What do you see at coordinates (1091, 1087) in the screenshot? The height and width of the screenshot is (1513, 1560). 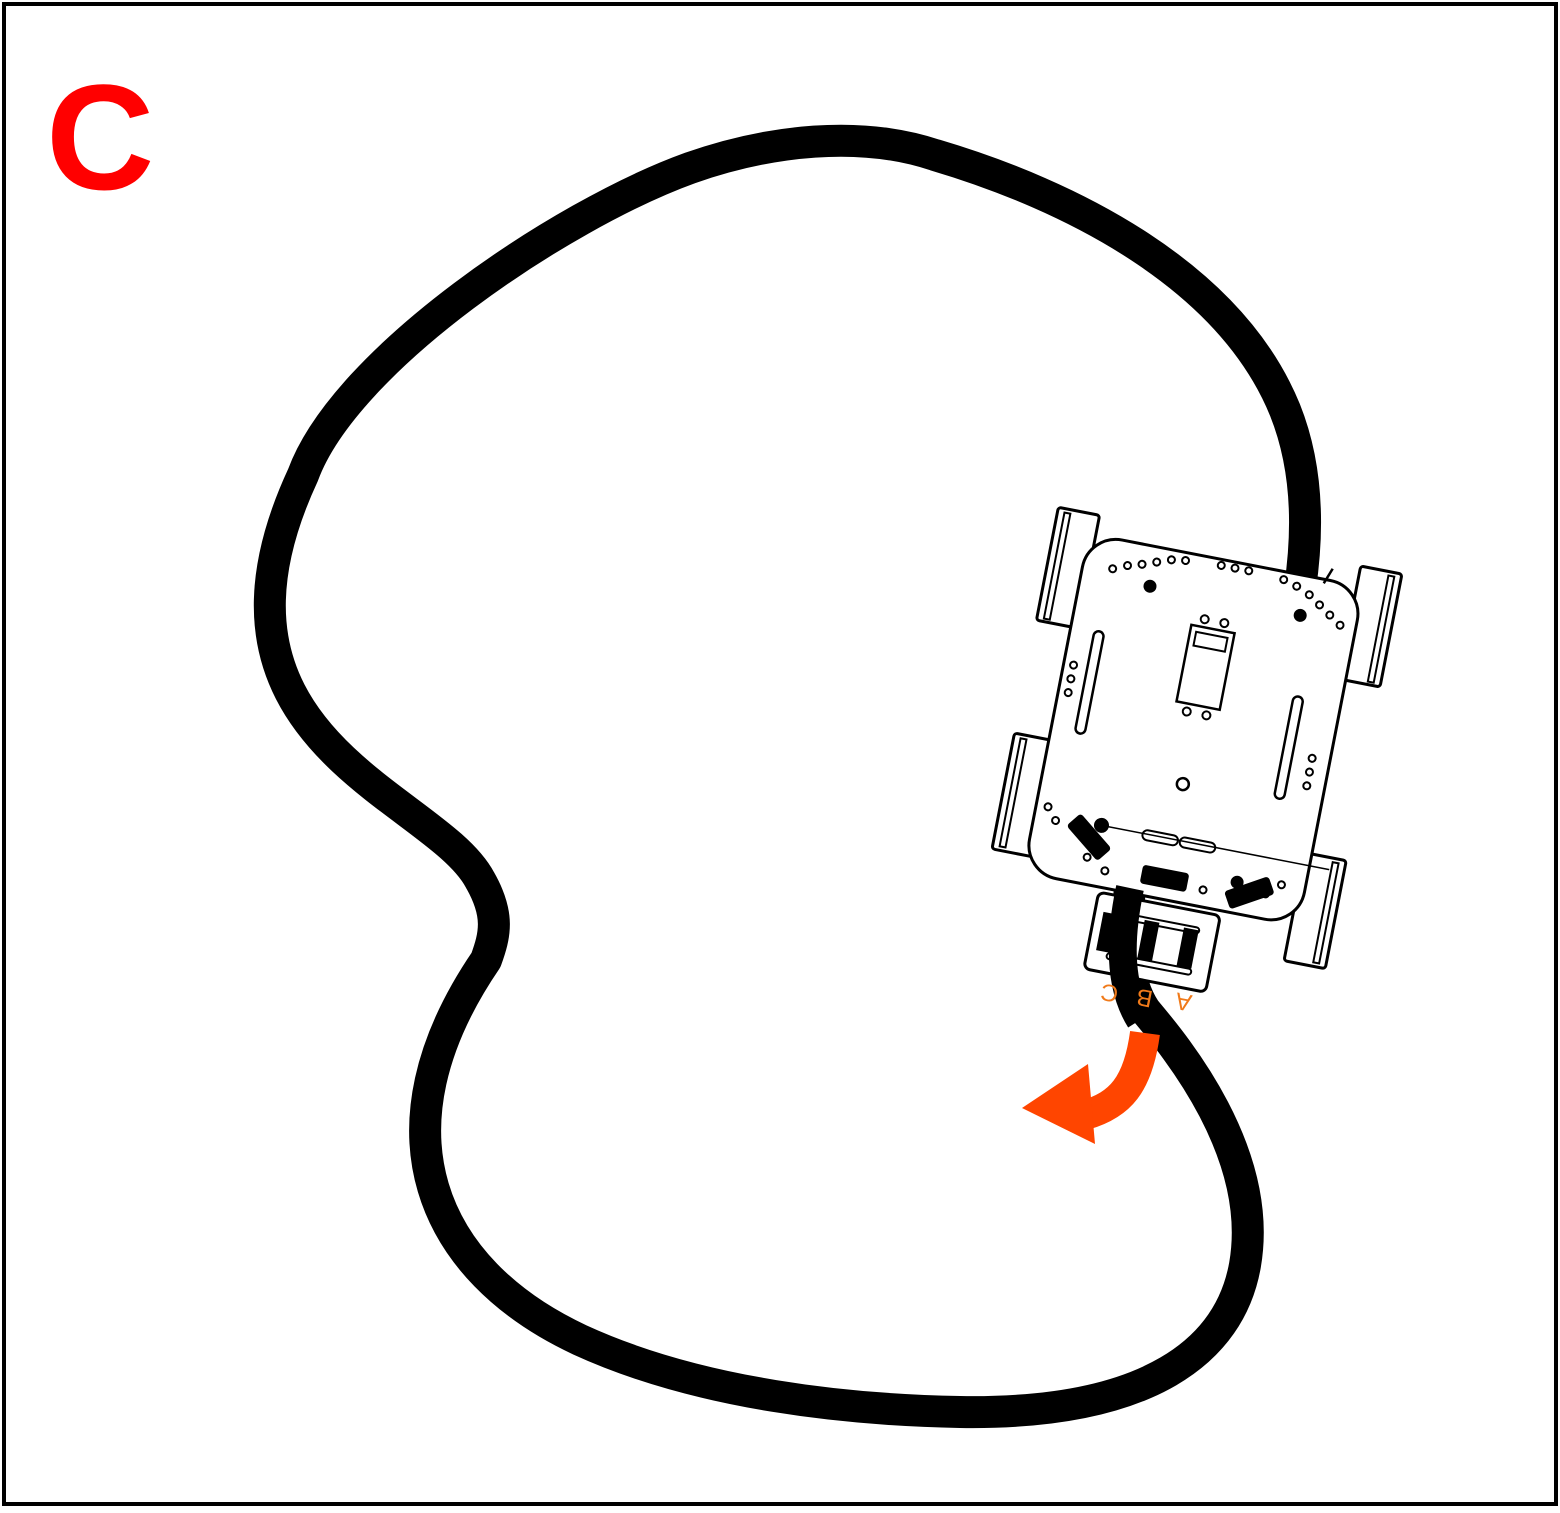 I see `curved-turn-arrow-icon` at bounding box center [1091, 1087].